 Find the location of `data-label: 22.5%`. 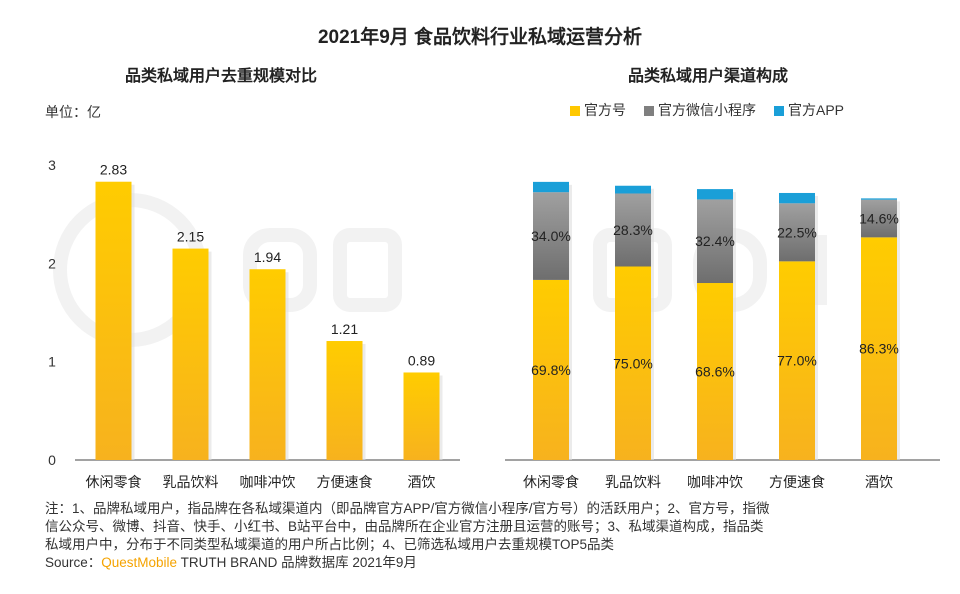

data-label: 22.5% is located at coordinates (797, 232).